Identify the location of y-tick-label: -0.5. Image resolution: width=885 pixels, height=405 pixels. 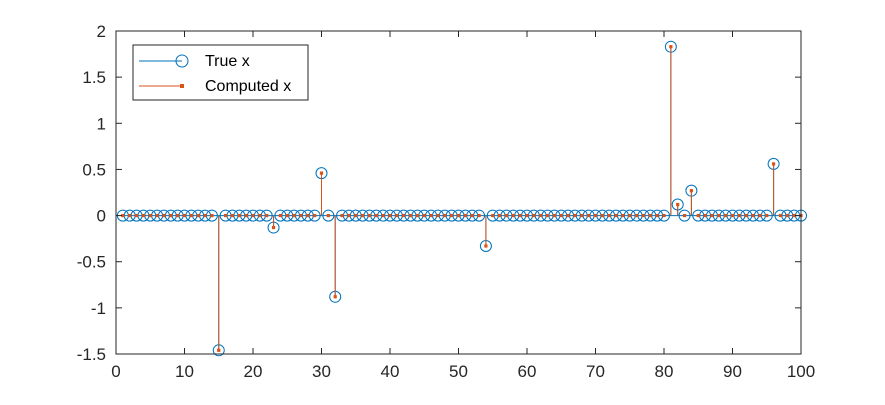
(91, 262).